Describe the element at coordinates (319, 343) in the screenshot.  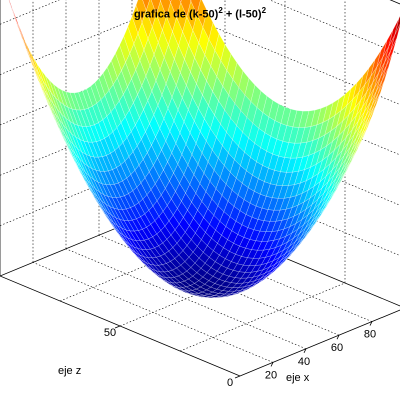
I see `x-axis-line` at that location.